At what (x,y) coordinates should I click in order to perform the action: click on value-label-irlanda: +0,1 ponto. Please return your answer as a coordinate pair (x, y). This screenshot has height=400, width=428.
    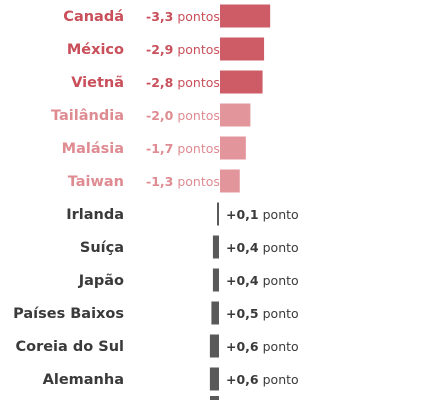
    Looking at the image, I should click on (262, 214).